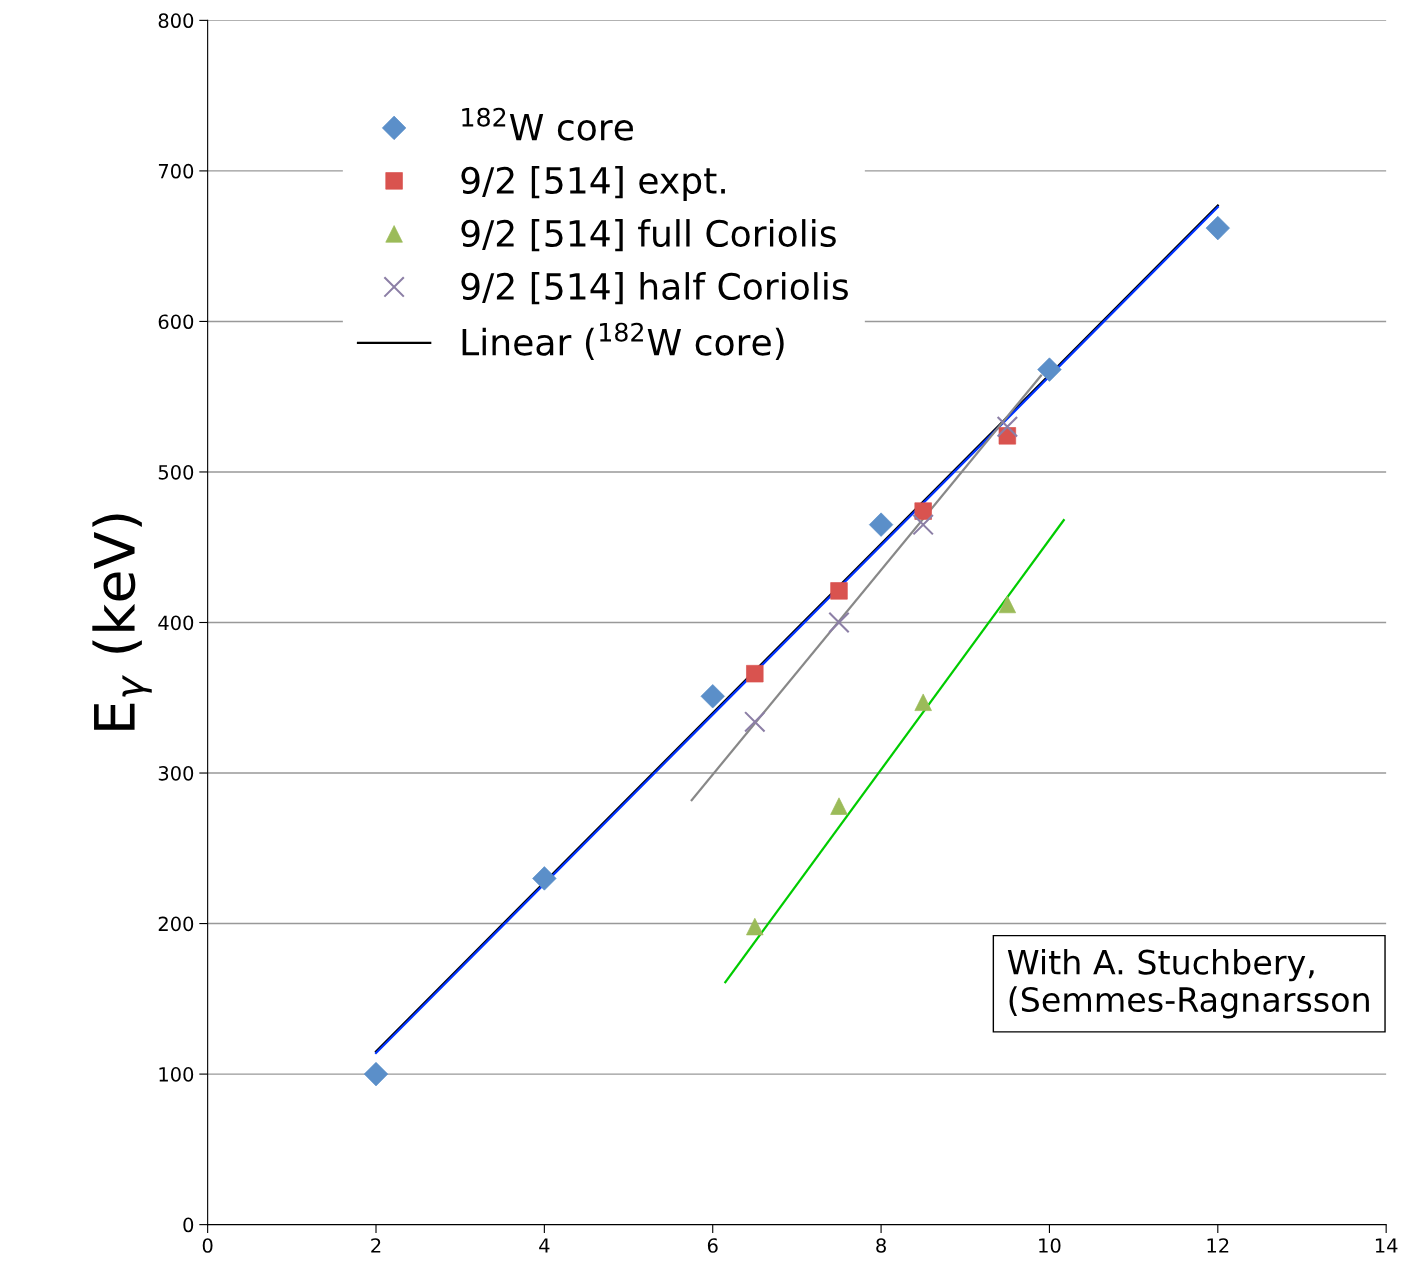 The image size is (1403, 1273). I want to click on y-tick-label: 300, so click(176, 773).